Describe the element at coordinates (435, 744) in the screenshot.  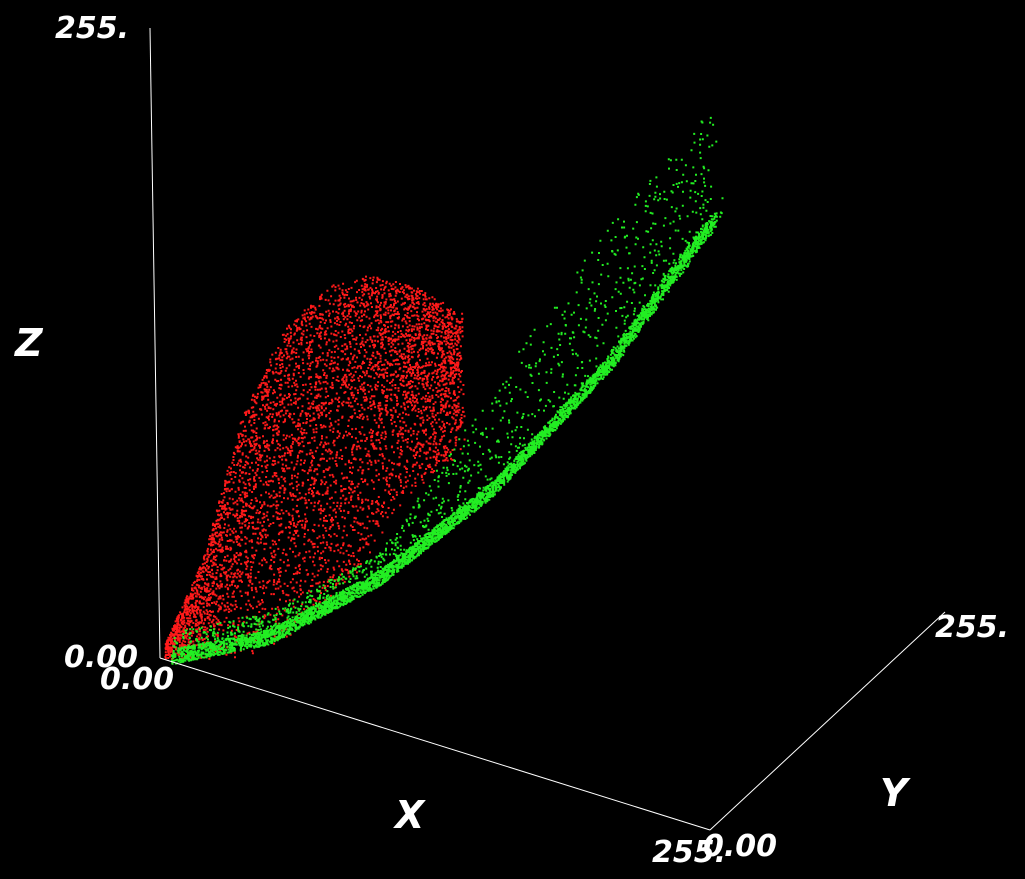
I see `x-axis-line` at that location.